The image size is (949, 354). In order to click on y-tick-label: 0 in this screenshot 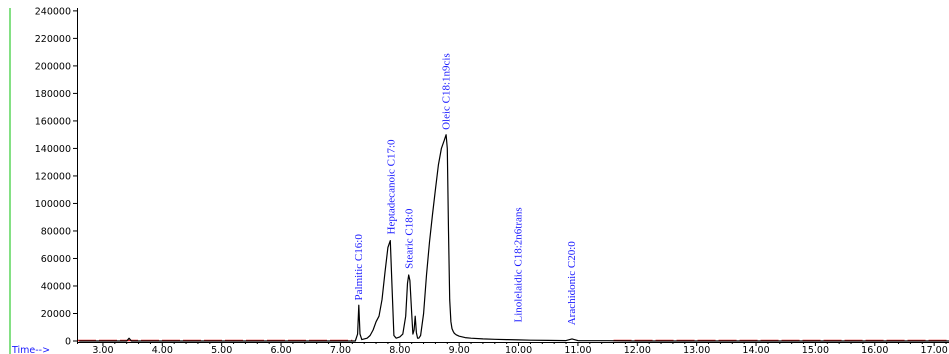, I will do `click(68, 342)`.